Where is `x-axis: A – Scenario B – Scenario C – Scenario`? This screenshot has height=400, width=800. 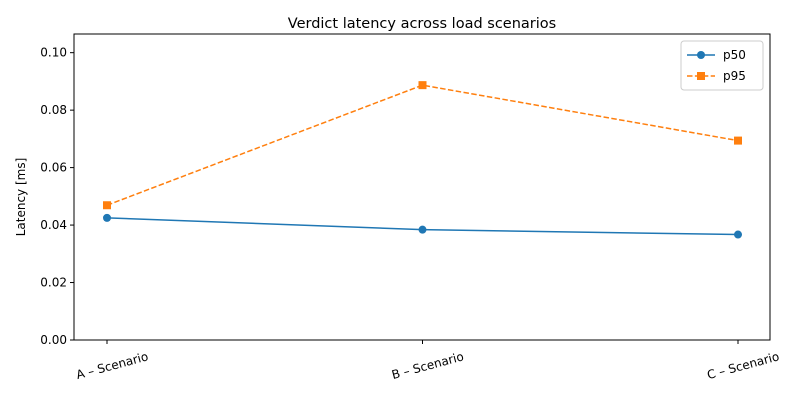
x-axis: A – Scenario B – Scenario C – Scenario is located at coordinates (428, 361).